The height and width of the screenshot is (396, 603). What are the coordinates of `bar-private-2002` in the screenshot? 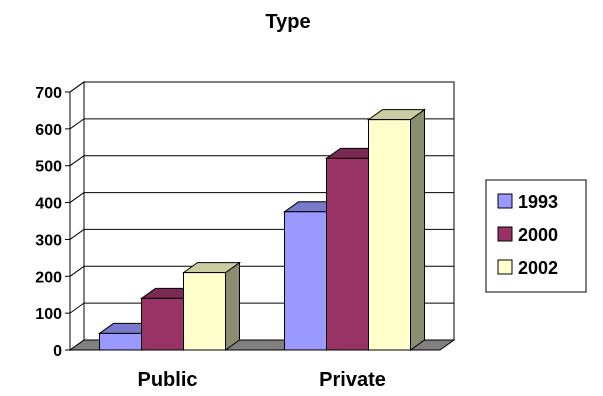 It's located at (389, 235).